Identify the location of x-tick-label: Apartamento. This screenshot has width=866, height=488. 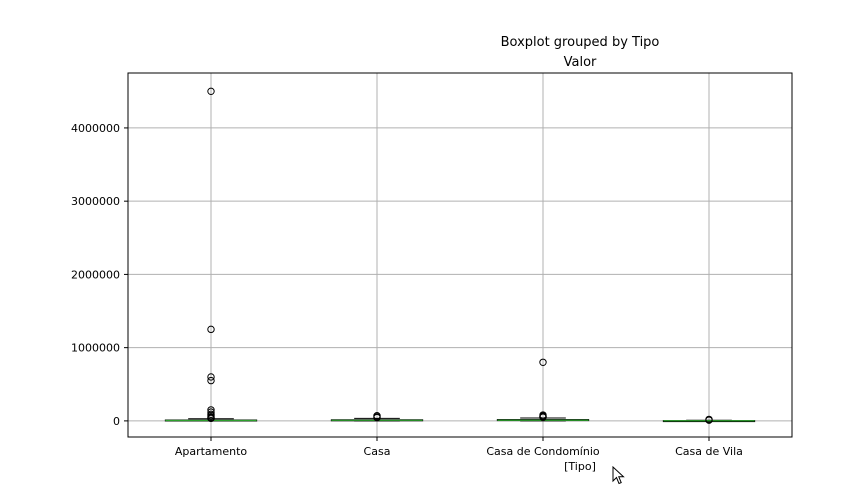
(211, 451).